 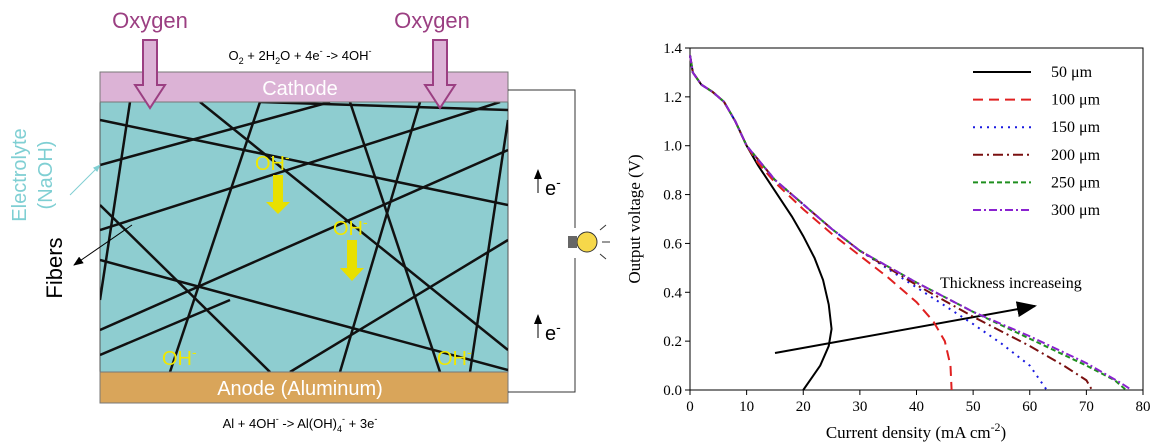 I want to click on cathode-label: Cathode, so click(x=300, y=89).